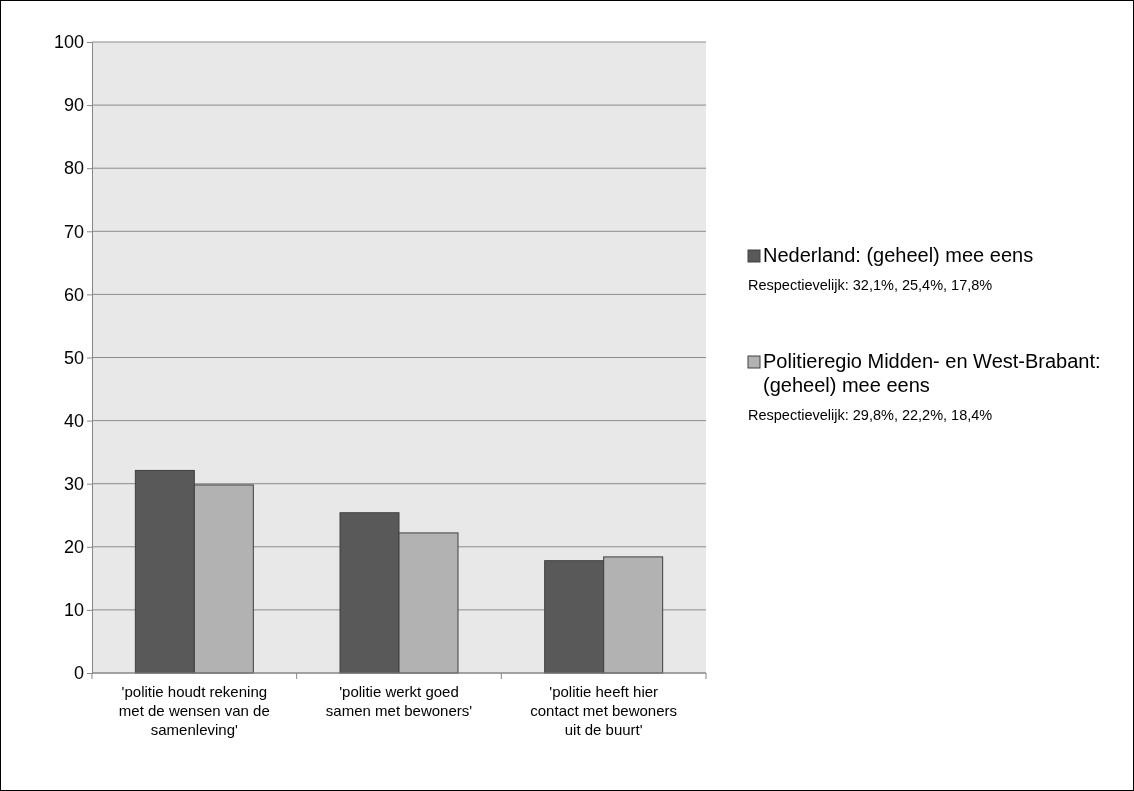 The image size is (1134, 791). Describe the element at coordinates (399, 701) in the screenshot. I see `x-tick-label: 'politie werkt goed samen met bewoners'` at that location.